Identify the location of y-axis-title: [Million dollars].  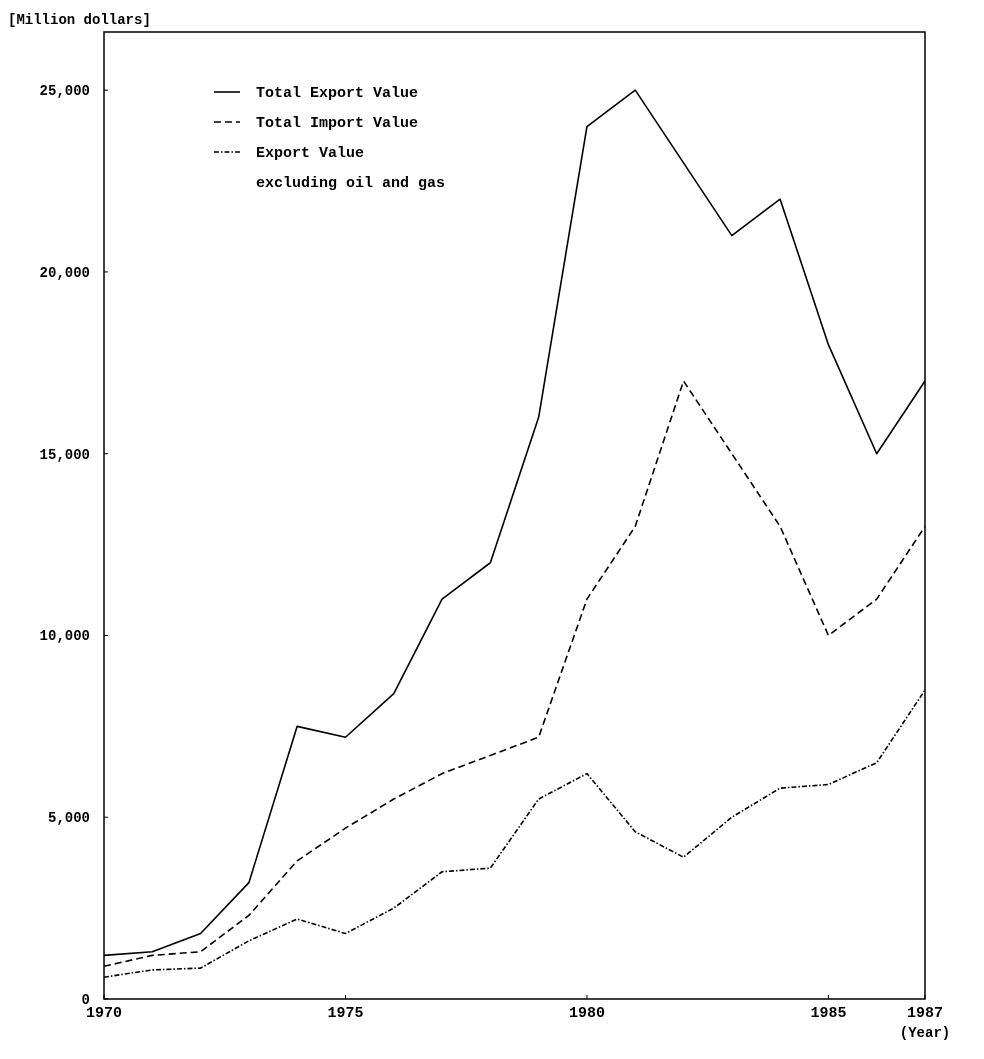
(79, 20).